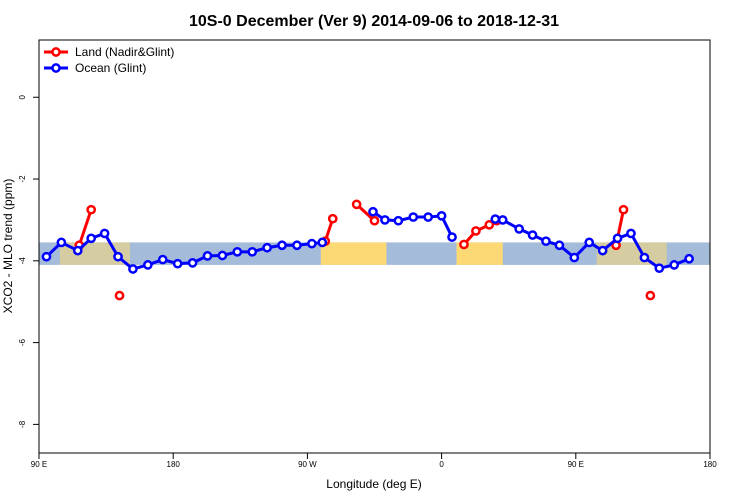  What do you see at coordinates (110, 68) in the screenshot?
I see `legend-label: Ocean (Glint)` at bounding box center [110, 68].